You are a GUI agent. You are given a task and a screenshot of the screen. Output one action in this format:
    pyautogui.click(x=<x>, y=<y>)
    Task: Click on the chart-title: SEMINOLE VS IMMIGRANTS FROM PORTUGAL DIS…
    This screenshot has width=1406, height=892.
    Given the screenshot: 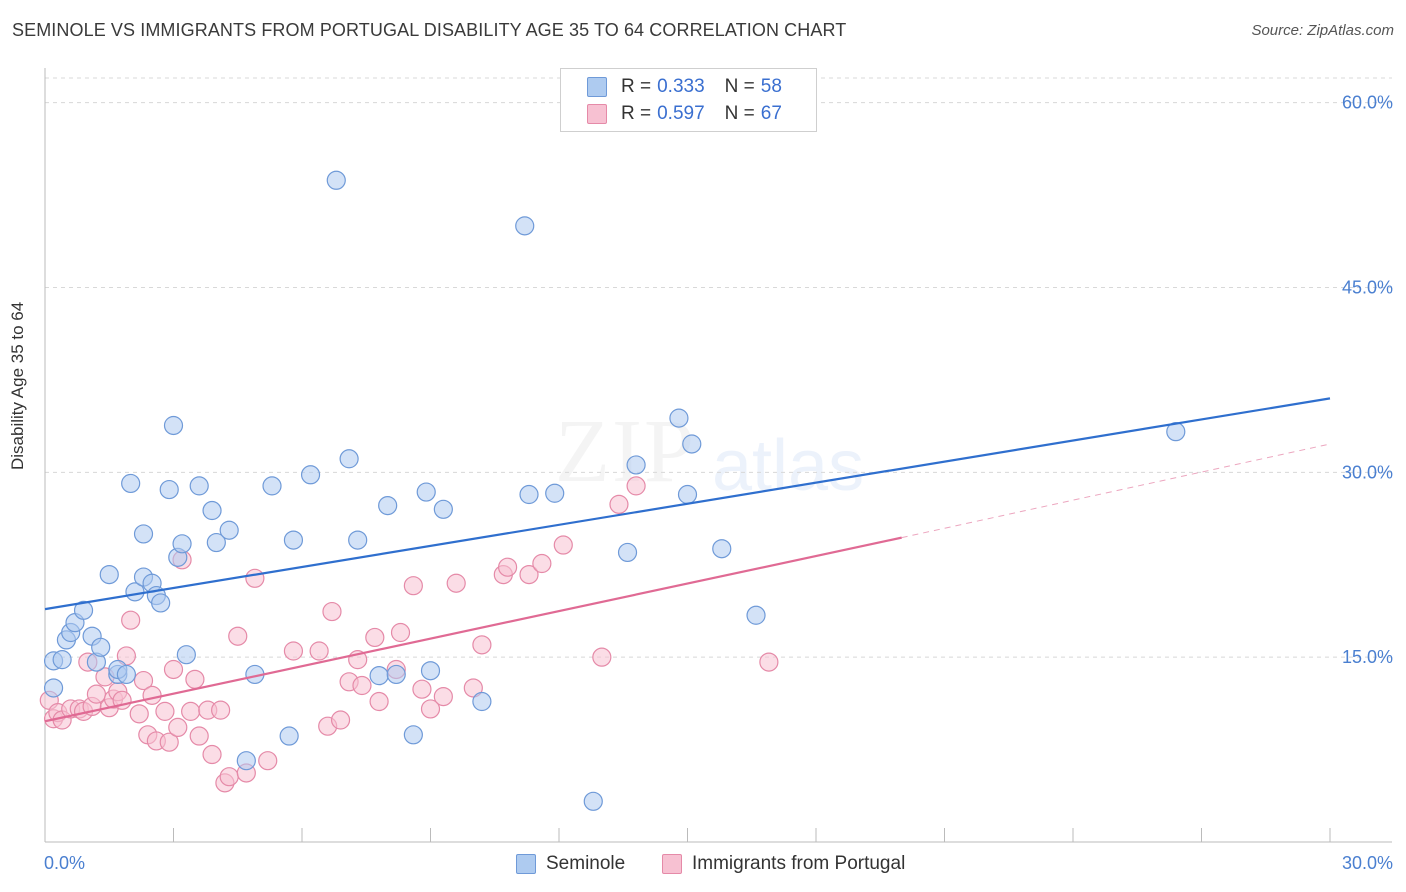 What is the action you would take?
    pyautogui.click(x=429, y=30)
    